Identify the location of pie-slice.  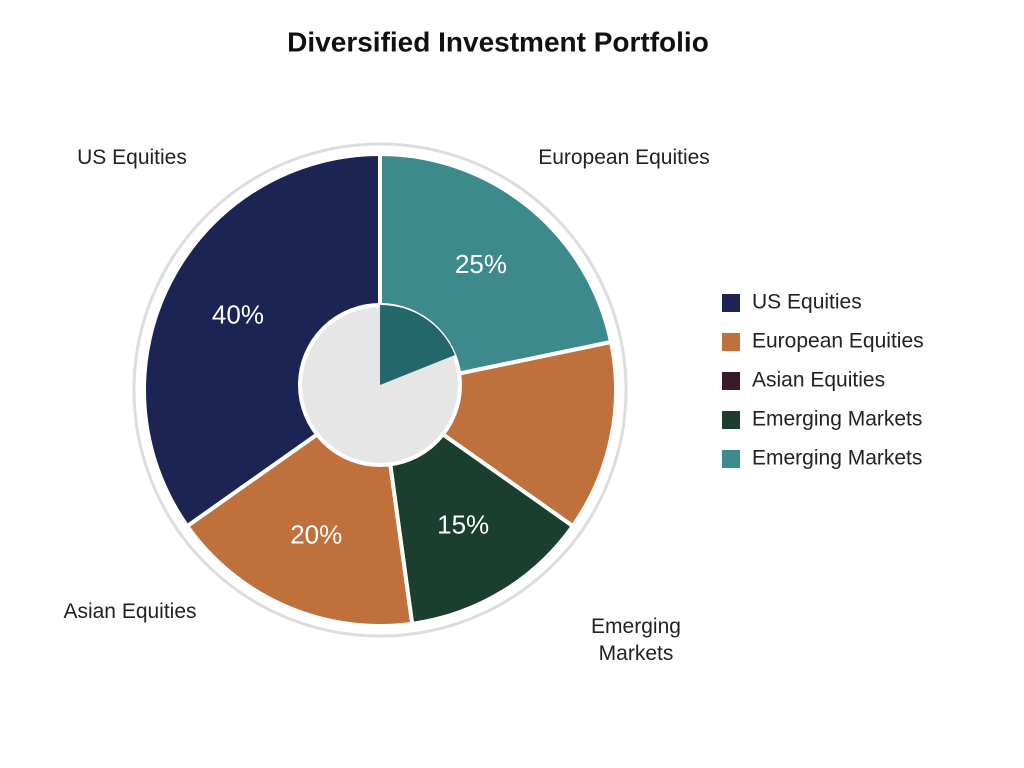
(262, 340).